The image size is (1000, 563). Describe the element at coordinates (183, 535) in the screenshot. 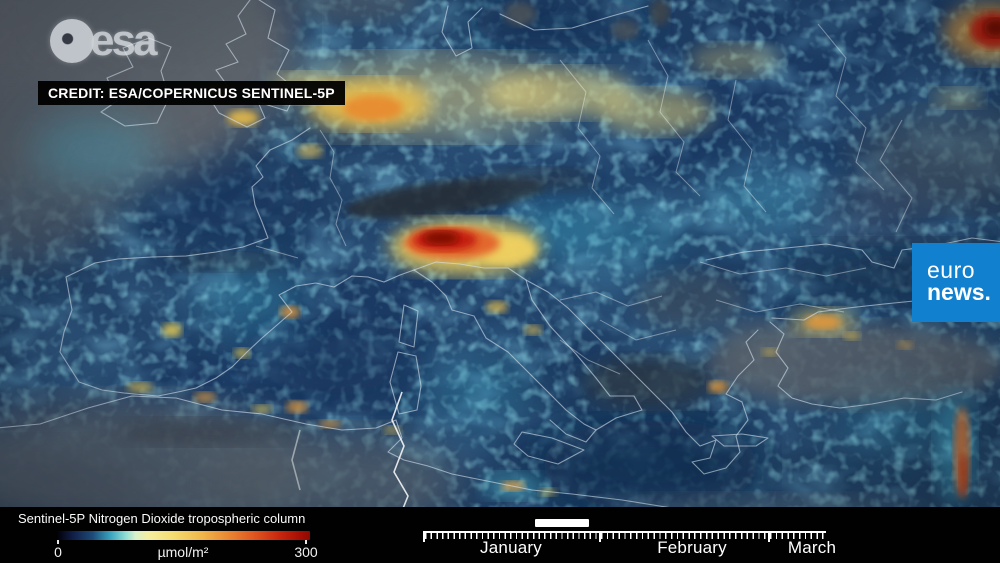

I see `color-scale` at that location.